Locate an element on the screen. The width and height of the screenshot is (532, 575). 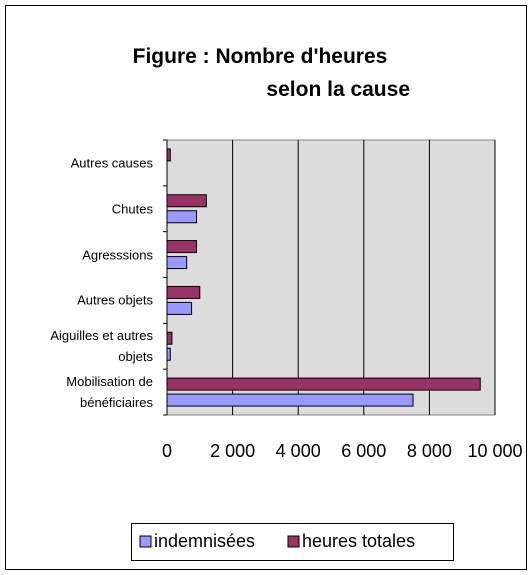
y-tick-label: Autres causes is located at coordinates (111, 163).